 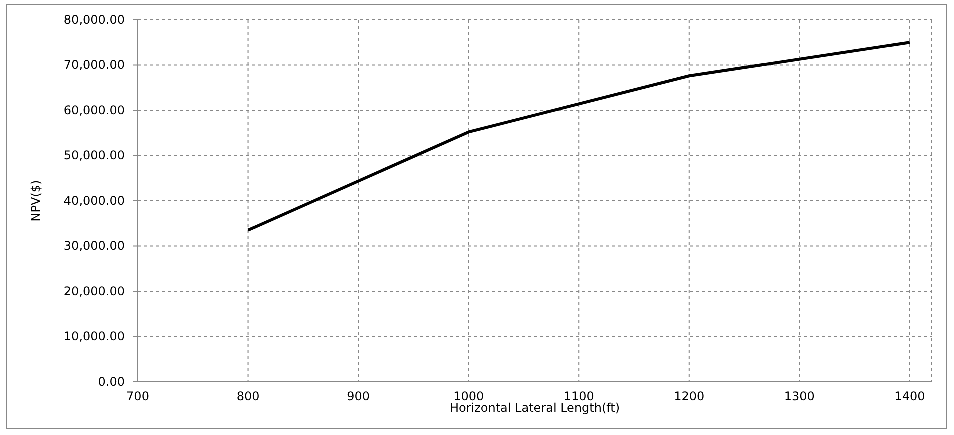 What do you see at coordinates (910, 397) in the screenshot?
I see `x-tick-label: 1400` at bounding box center [910, 397].